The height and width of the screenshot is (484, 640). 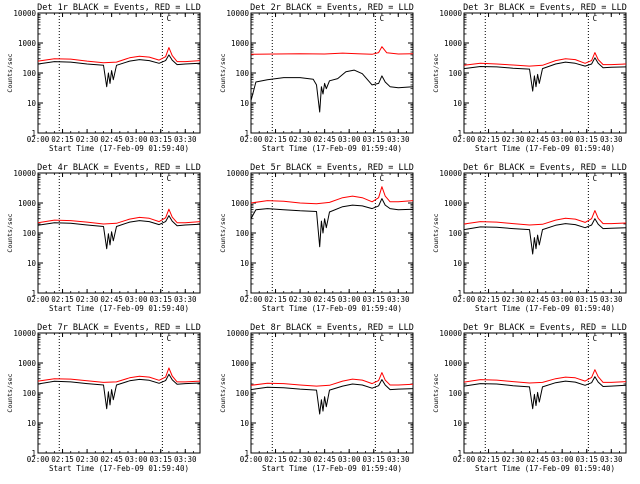 What do you see at coordinates (349, 459) in the screenshot?
I see `det8-xtick-label: 03:00` at bounding box center [349, 459].